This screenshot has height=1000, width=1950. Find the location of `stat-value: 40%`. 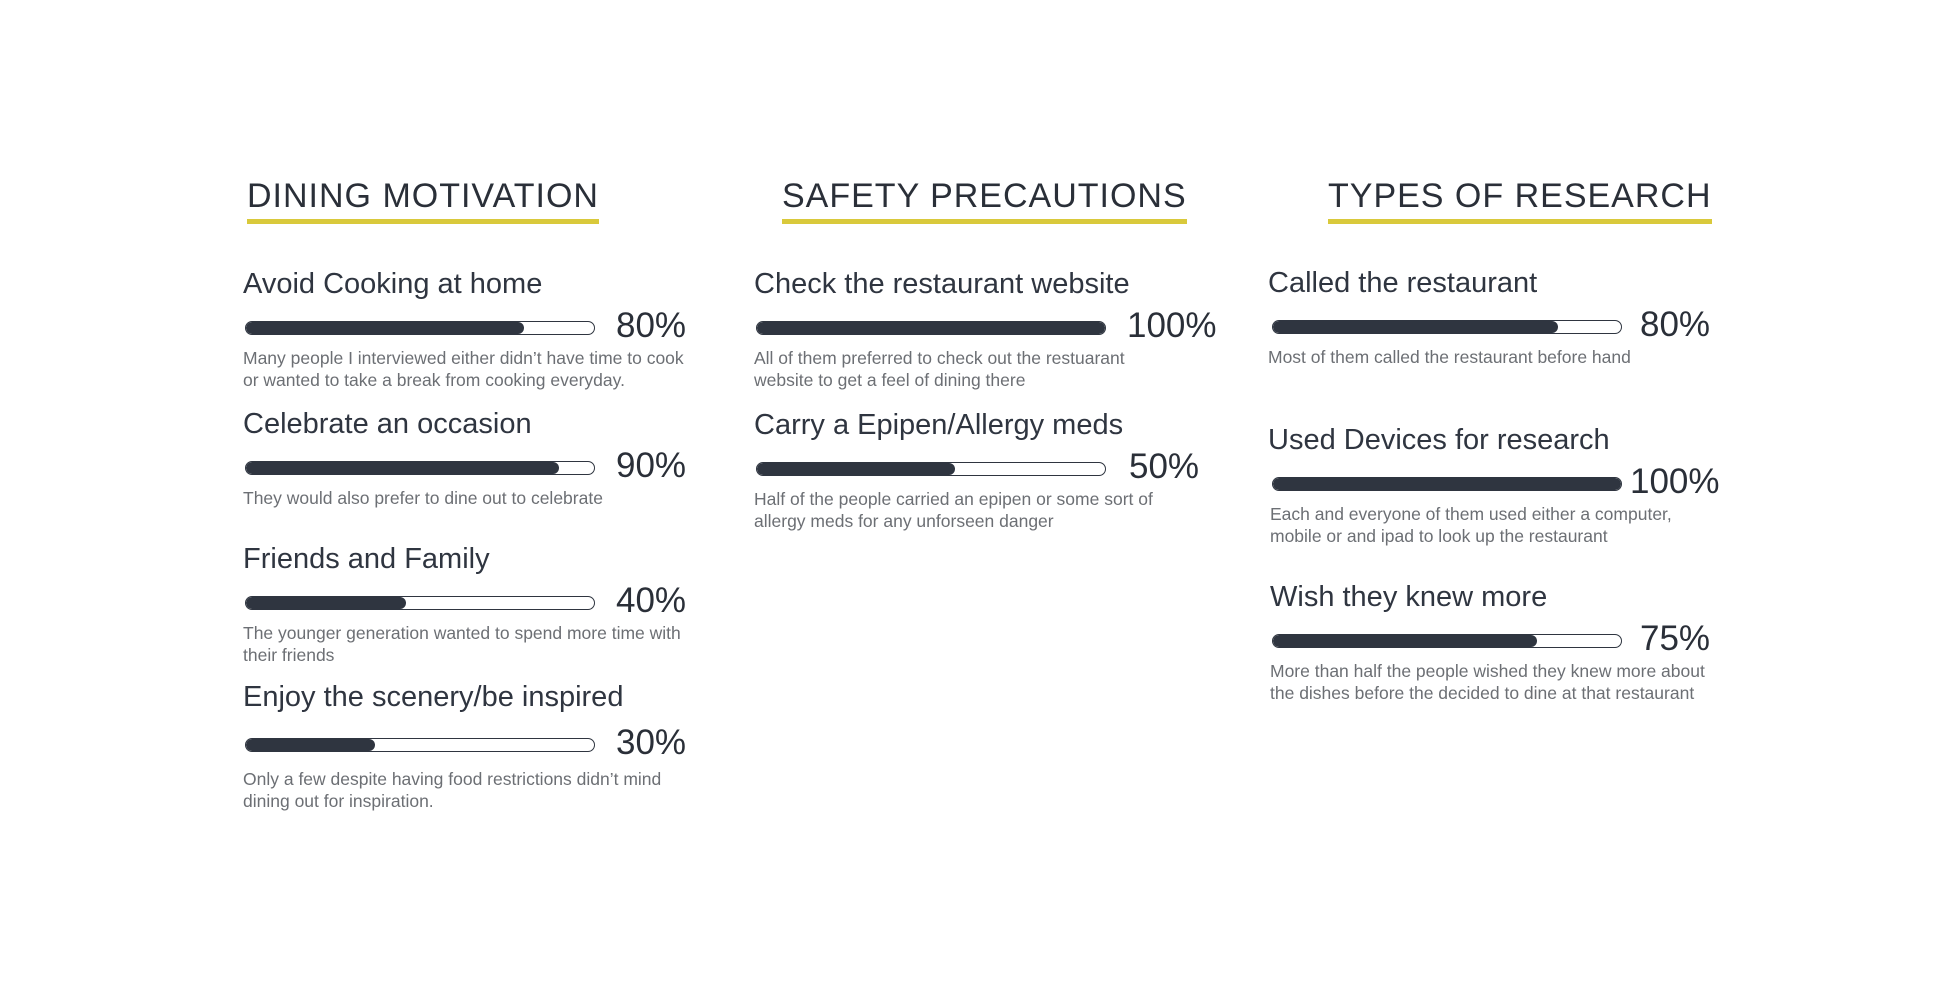

stat-value: 40% is located at coordinates (651, 601).